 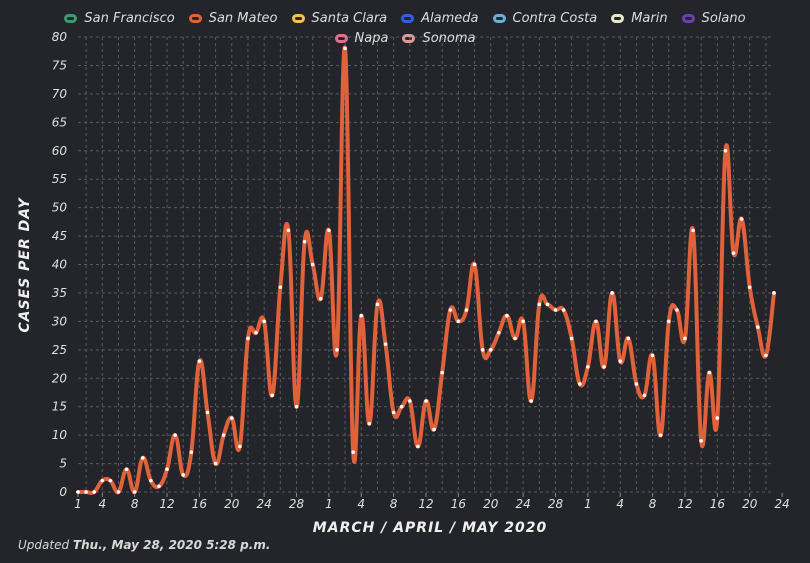 I want to click on legend-row: Napa Sonoma, so click(x=405, y=38).